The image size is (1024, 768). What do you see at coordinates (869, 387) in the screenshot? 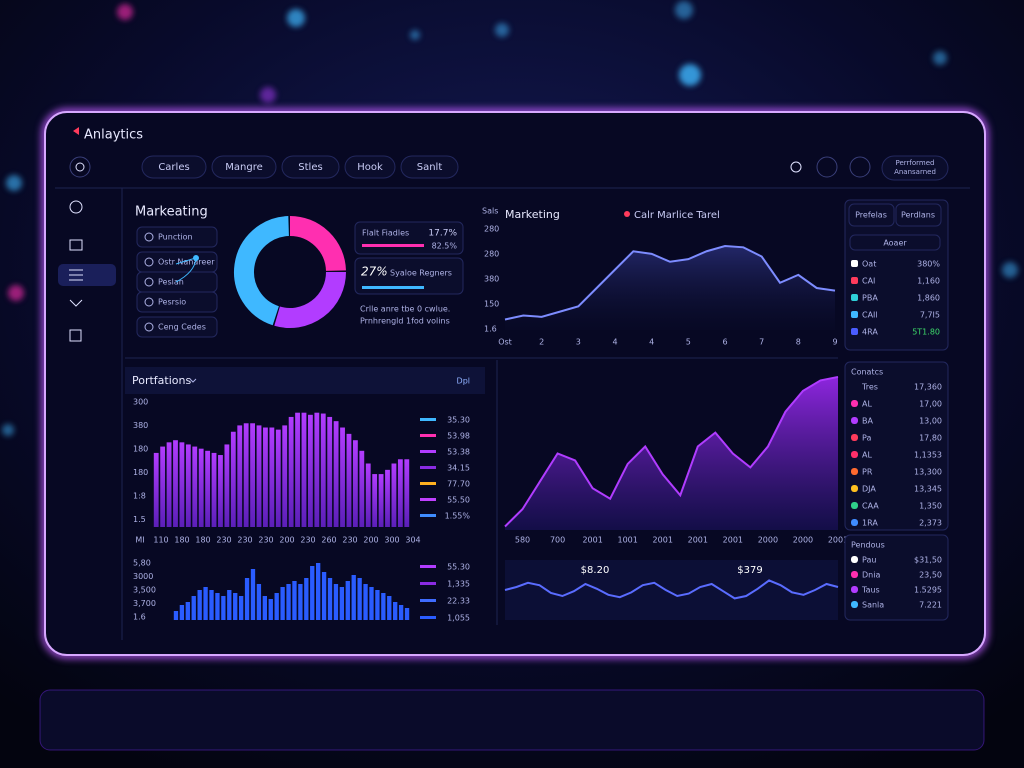
I see `row-name: Tres` at bounding box center [869, 387].